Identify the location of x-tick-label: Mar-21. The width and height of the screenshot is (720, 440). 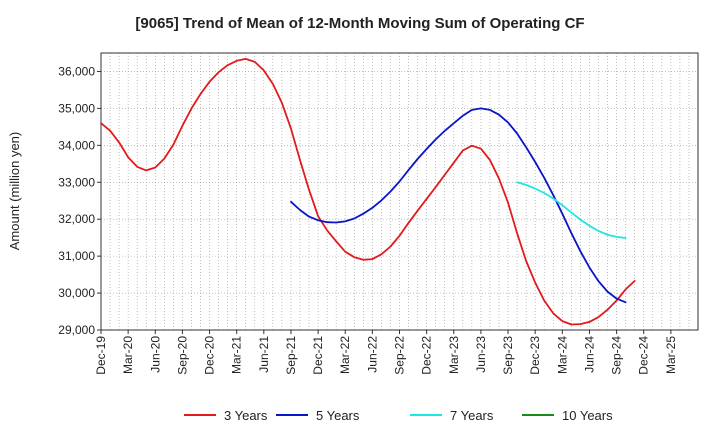
(237, 355).